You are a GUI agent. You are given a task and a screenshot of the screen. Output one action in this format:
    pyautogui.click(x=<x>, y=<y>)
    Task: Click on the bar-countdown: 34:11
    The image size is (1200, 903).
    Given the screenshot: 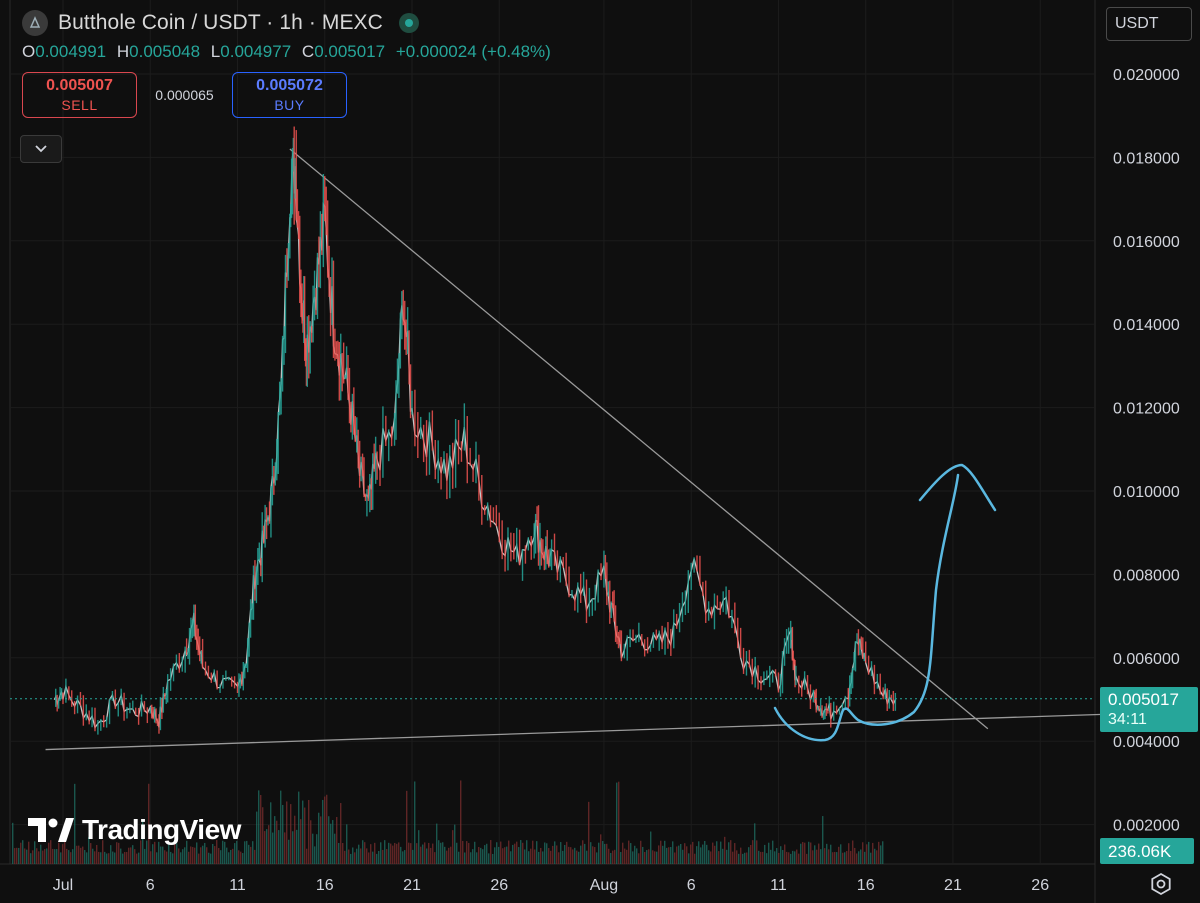 What is the action you would take?
    pyautogui.click(x=1127, y=719)
    